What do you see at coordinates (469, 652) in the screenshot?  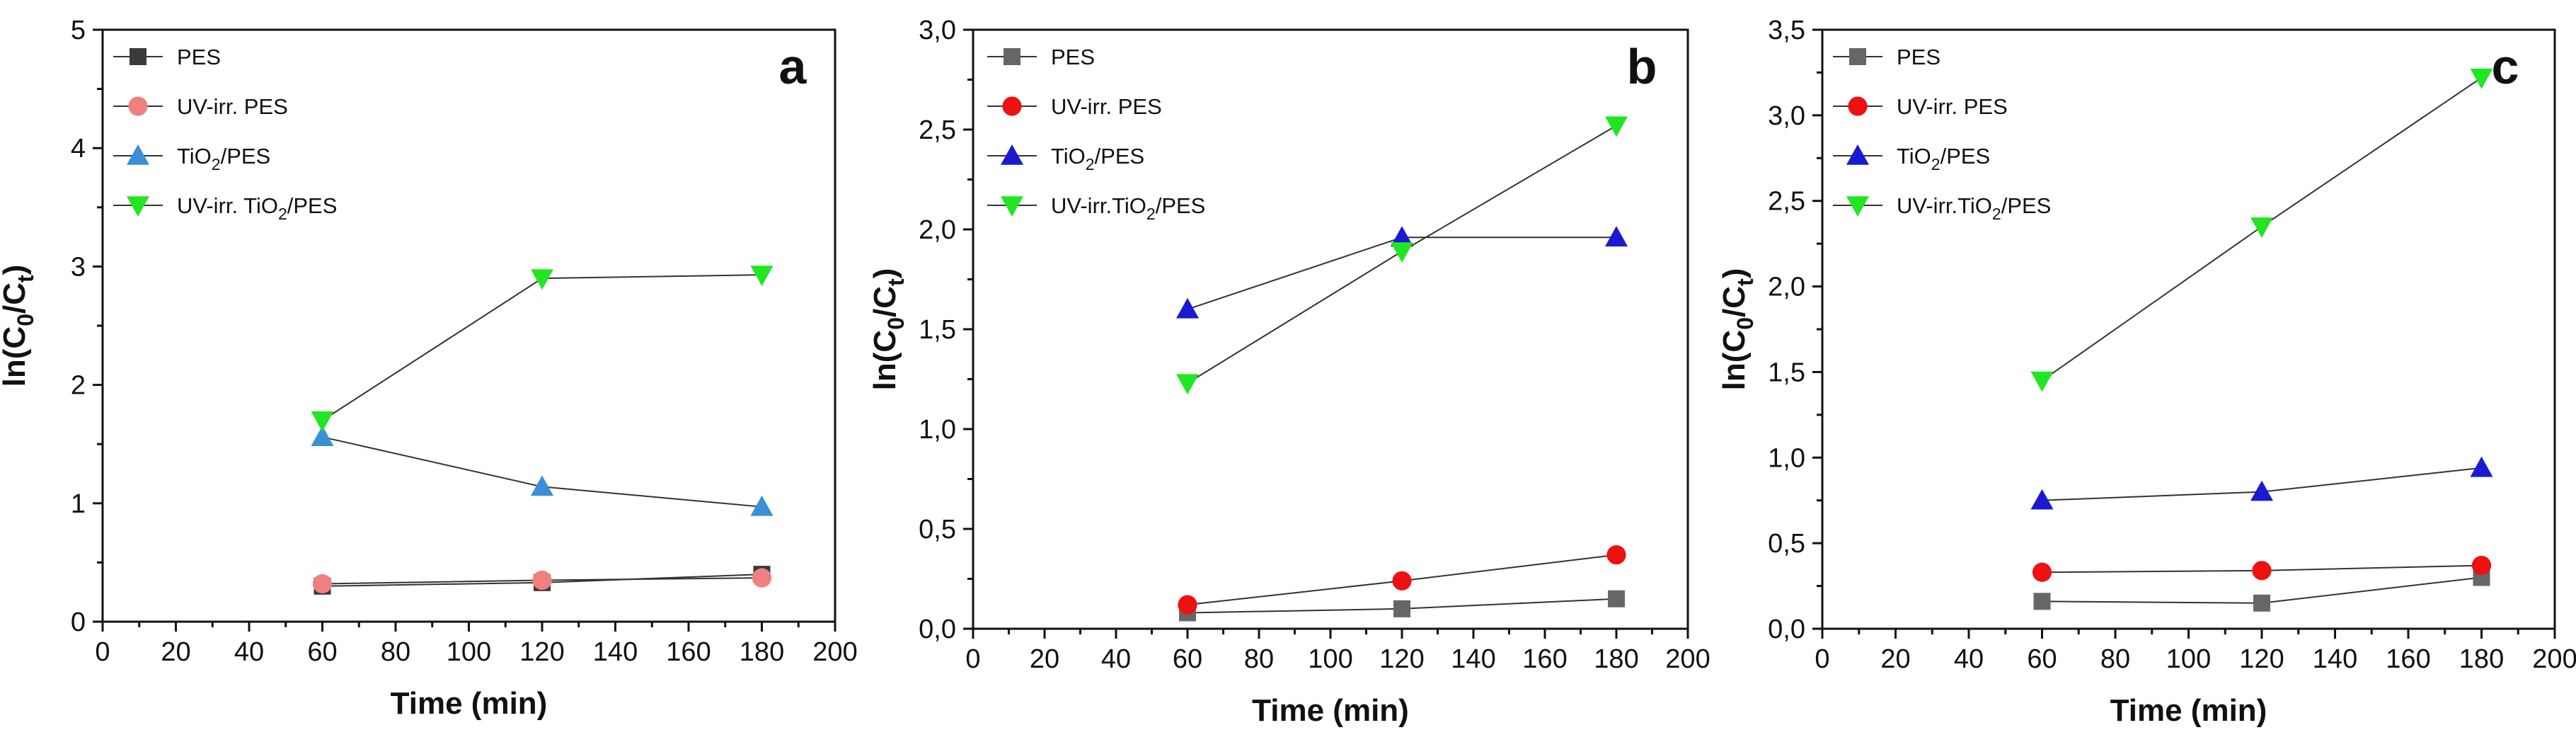 I see `x-tick-label: 100` at bounding box center [469, 652].